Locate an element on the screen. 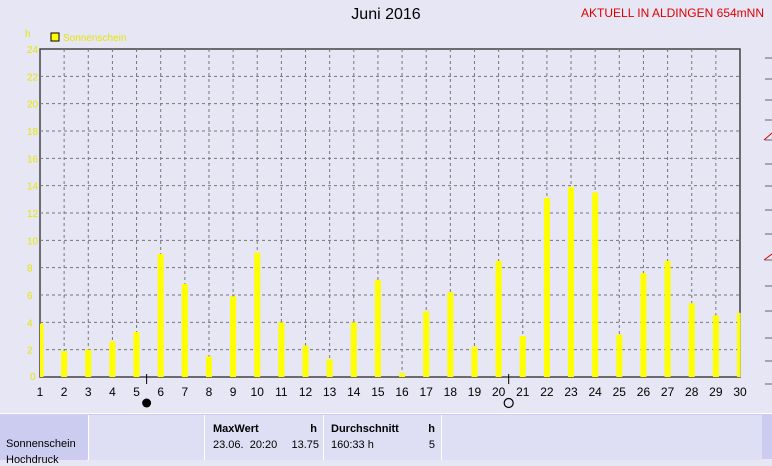 The width and height of the screenshot is (772, 466). max-value: 13.75 is located at coordinates (305, 445).